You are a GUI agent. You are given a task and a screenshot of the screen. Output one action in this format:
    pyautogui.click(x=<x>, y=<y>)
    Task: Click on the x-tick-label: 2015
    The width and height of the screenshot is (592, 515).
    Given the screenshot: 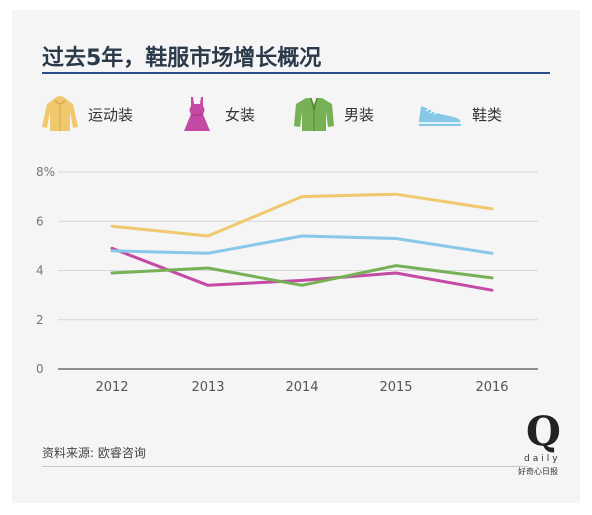 What is the action you would take?
    pyautogui.click(x=395, y=387)
    